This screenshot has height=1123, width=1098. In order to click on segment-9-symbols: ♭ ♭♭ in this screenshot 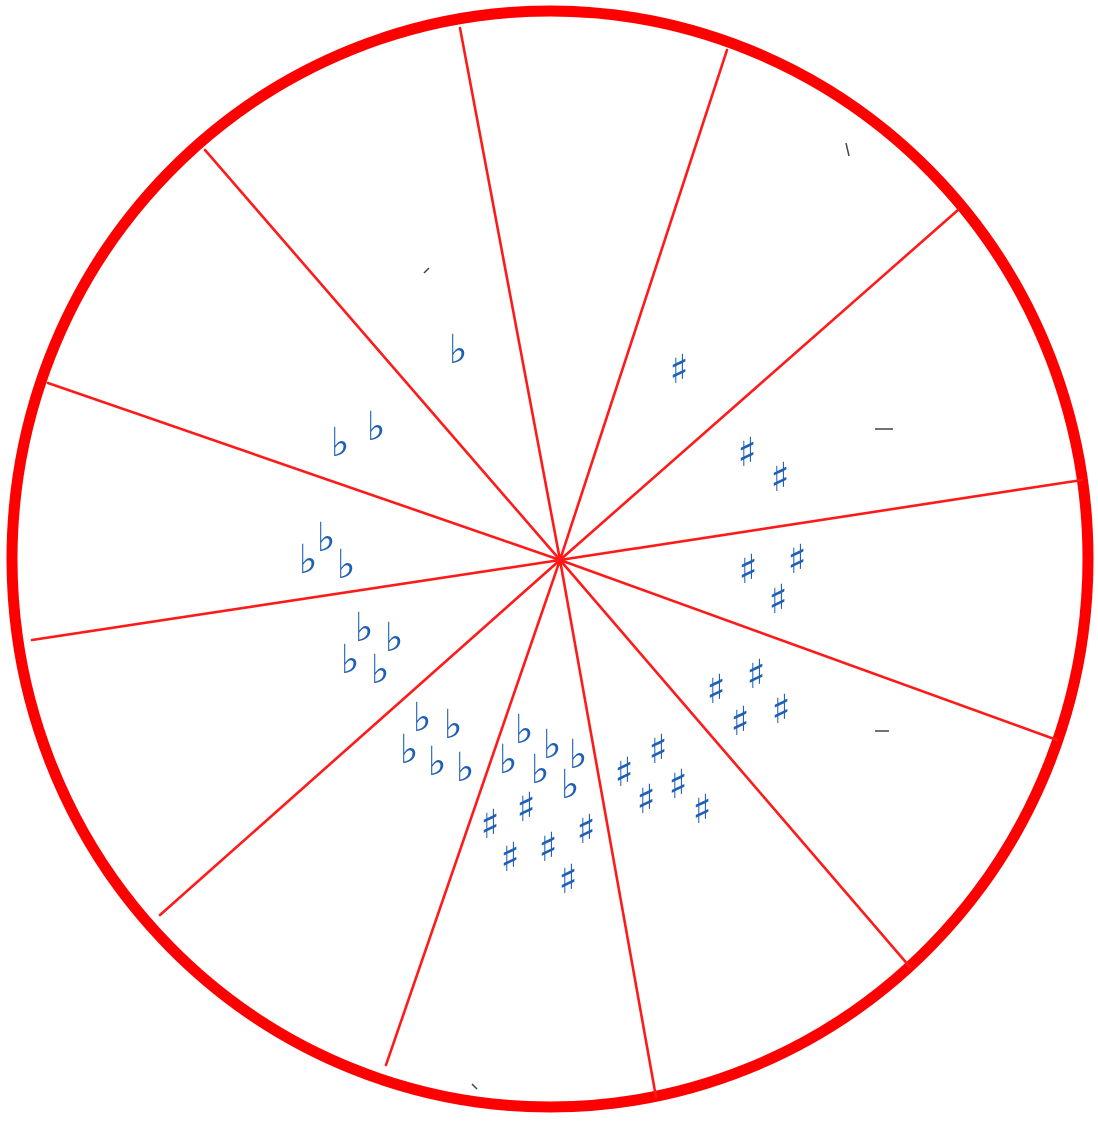, I will do `click(327, 551)`.